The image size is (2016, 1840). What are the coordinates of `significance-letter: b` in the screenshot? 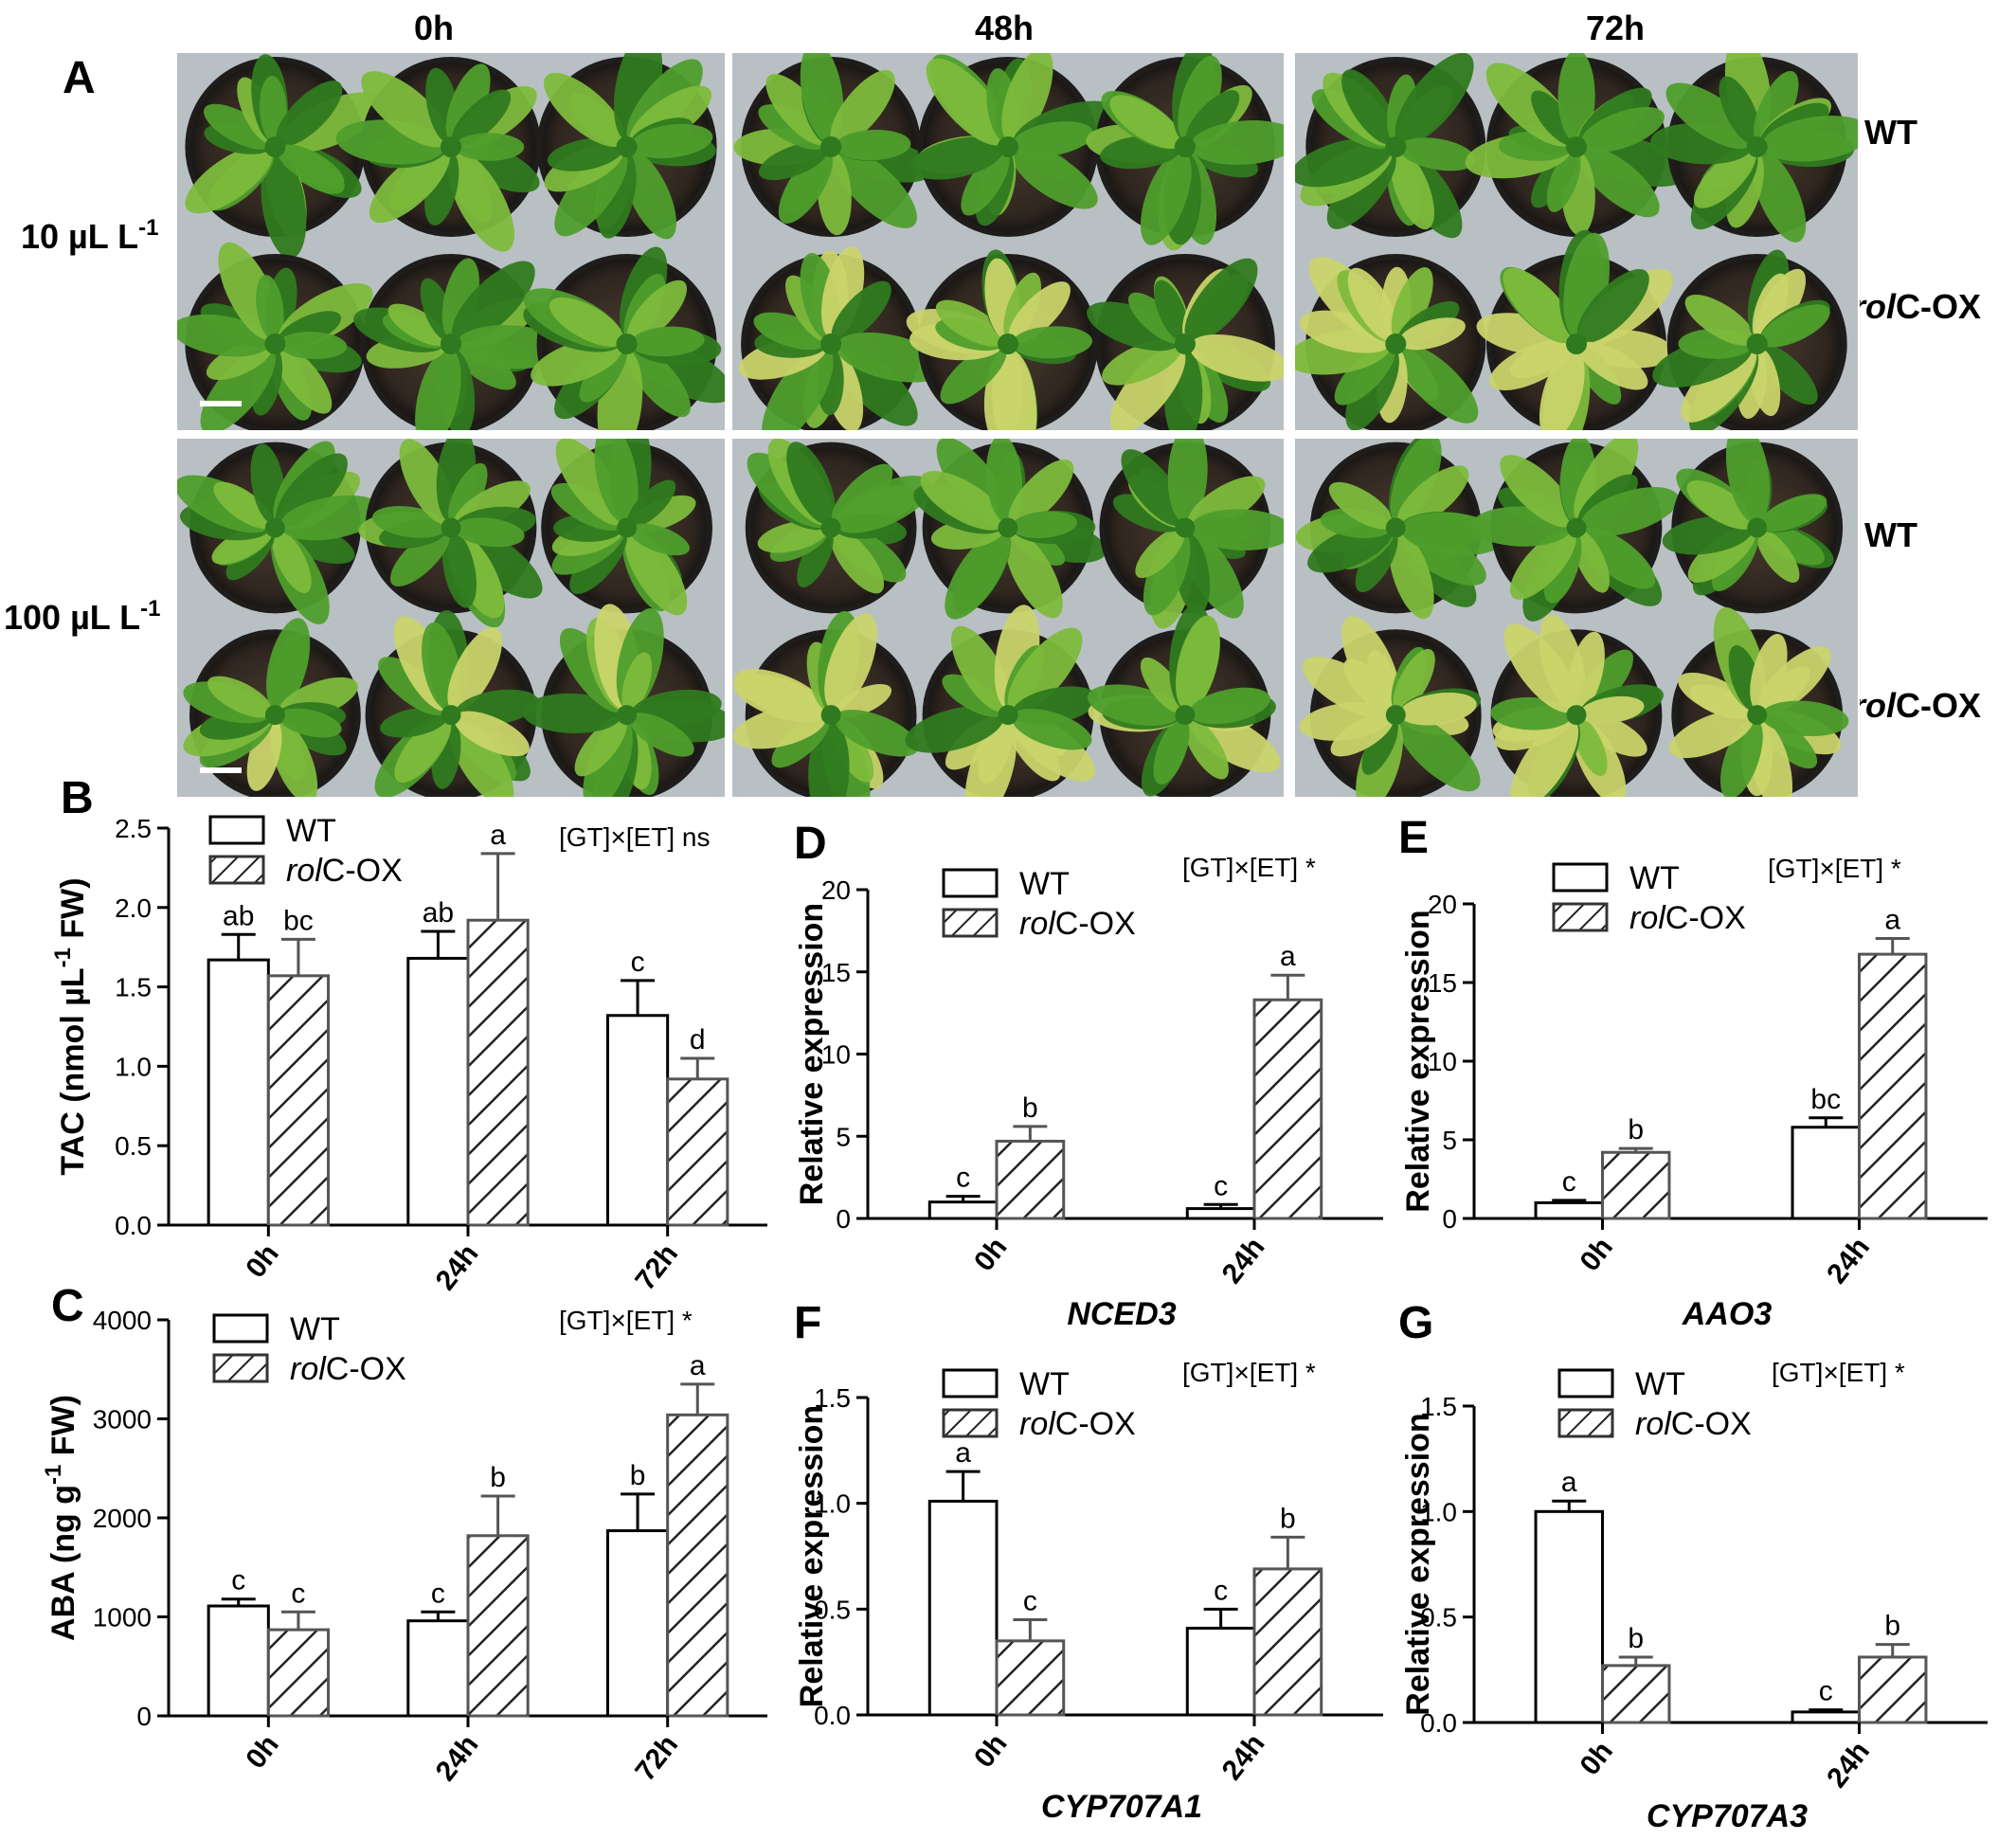 It's located at (498, 1477).